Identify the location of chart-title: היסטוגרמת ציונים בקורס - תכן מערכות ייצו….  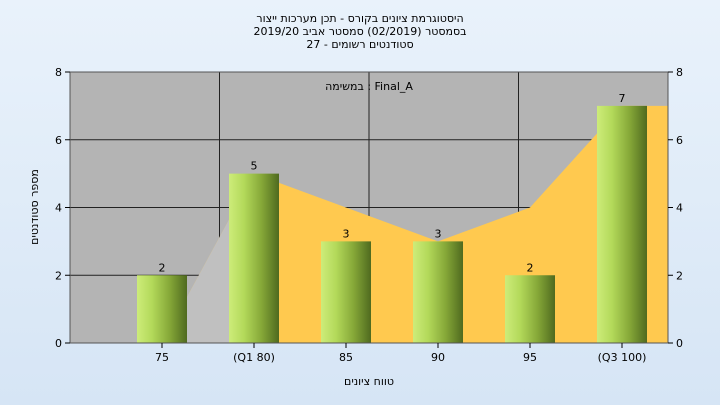
(359, 31).